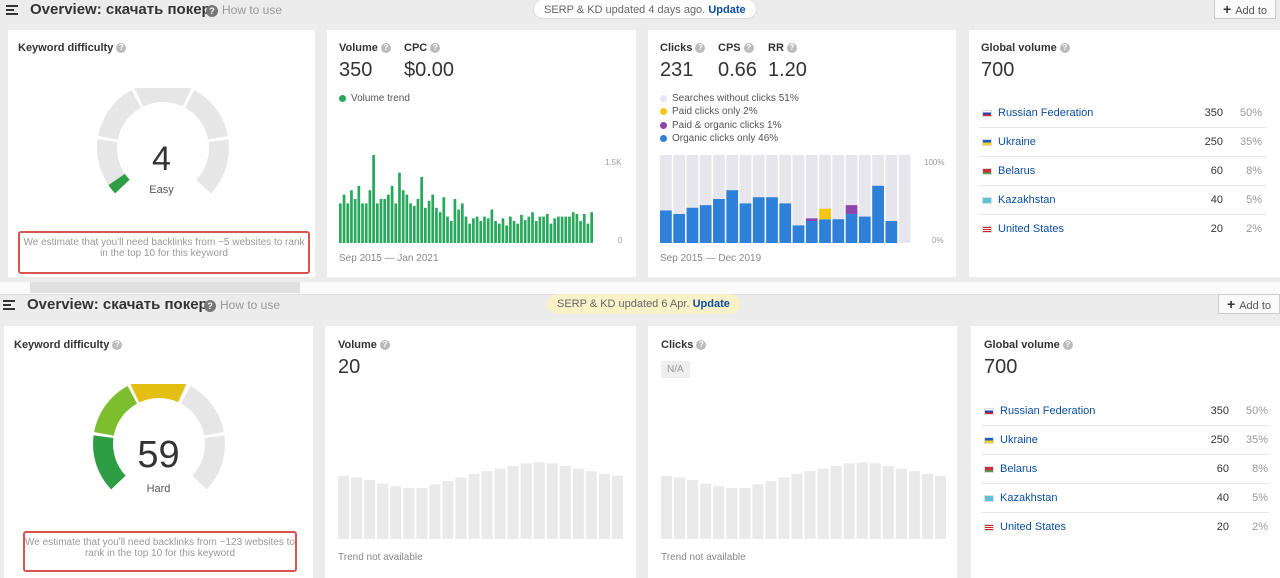 The height and width of the screenshot is (578, 1280). Describe the element at coordinates (208, 462) in the screenshot. I see `gauge-track-segment` at that location.